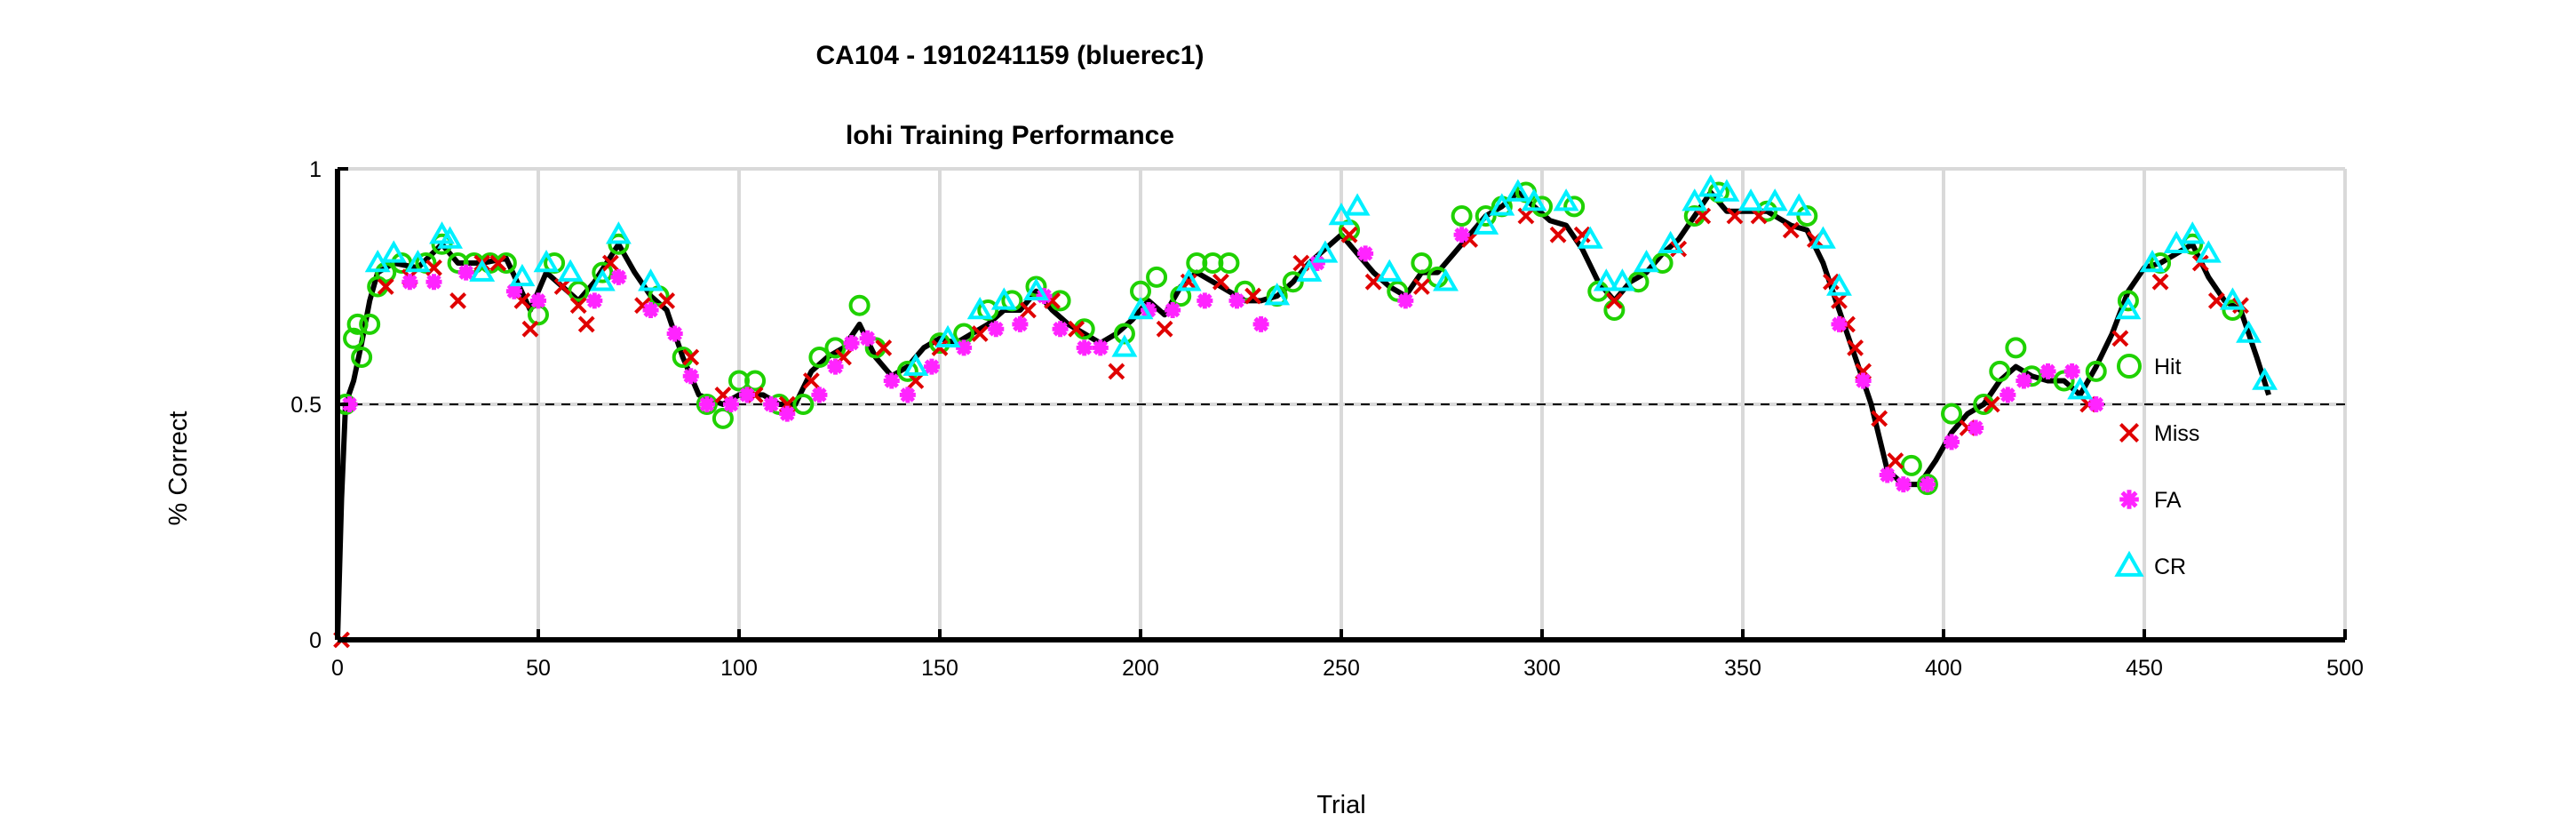  What do you see at coordinates (2144, 668) in the screenshot?
I see `x-tick-label: 450` at bounding box center [2144, 668].